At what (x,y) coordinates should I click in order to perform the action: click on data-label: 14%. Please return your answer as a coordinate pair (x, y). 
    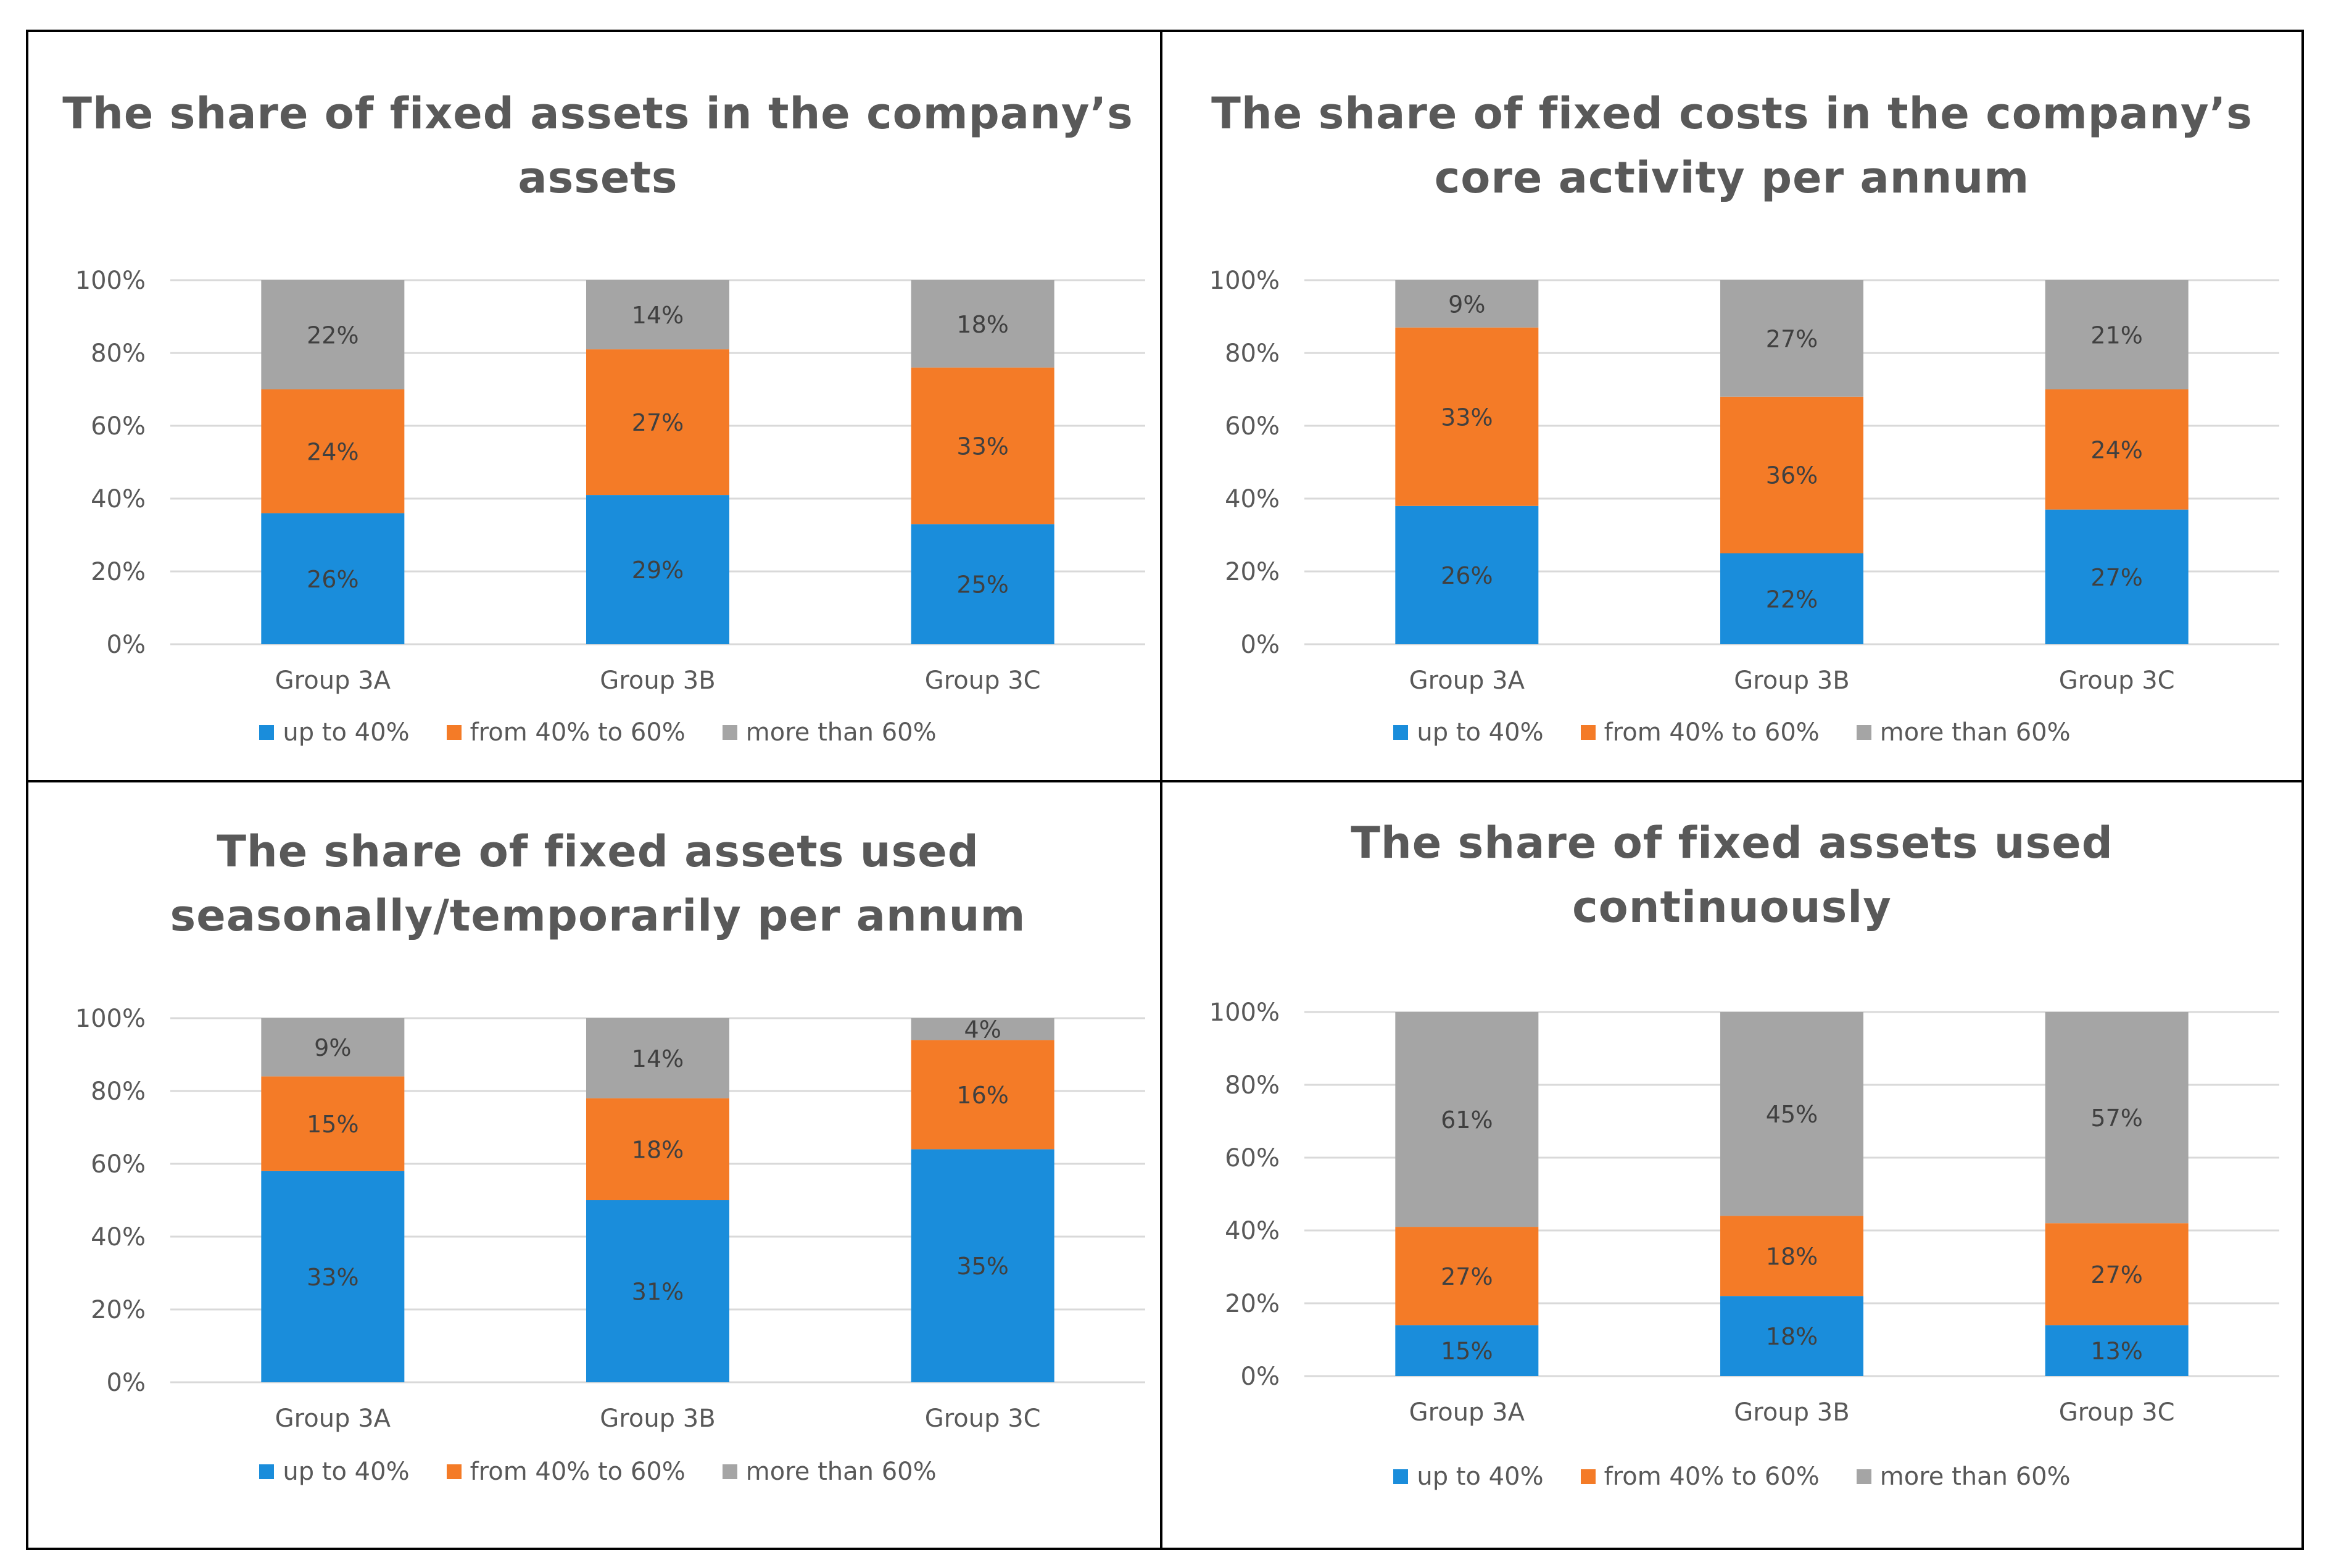
    Looking at the image, I should click on (658, 1058).